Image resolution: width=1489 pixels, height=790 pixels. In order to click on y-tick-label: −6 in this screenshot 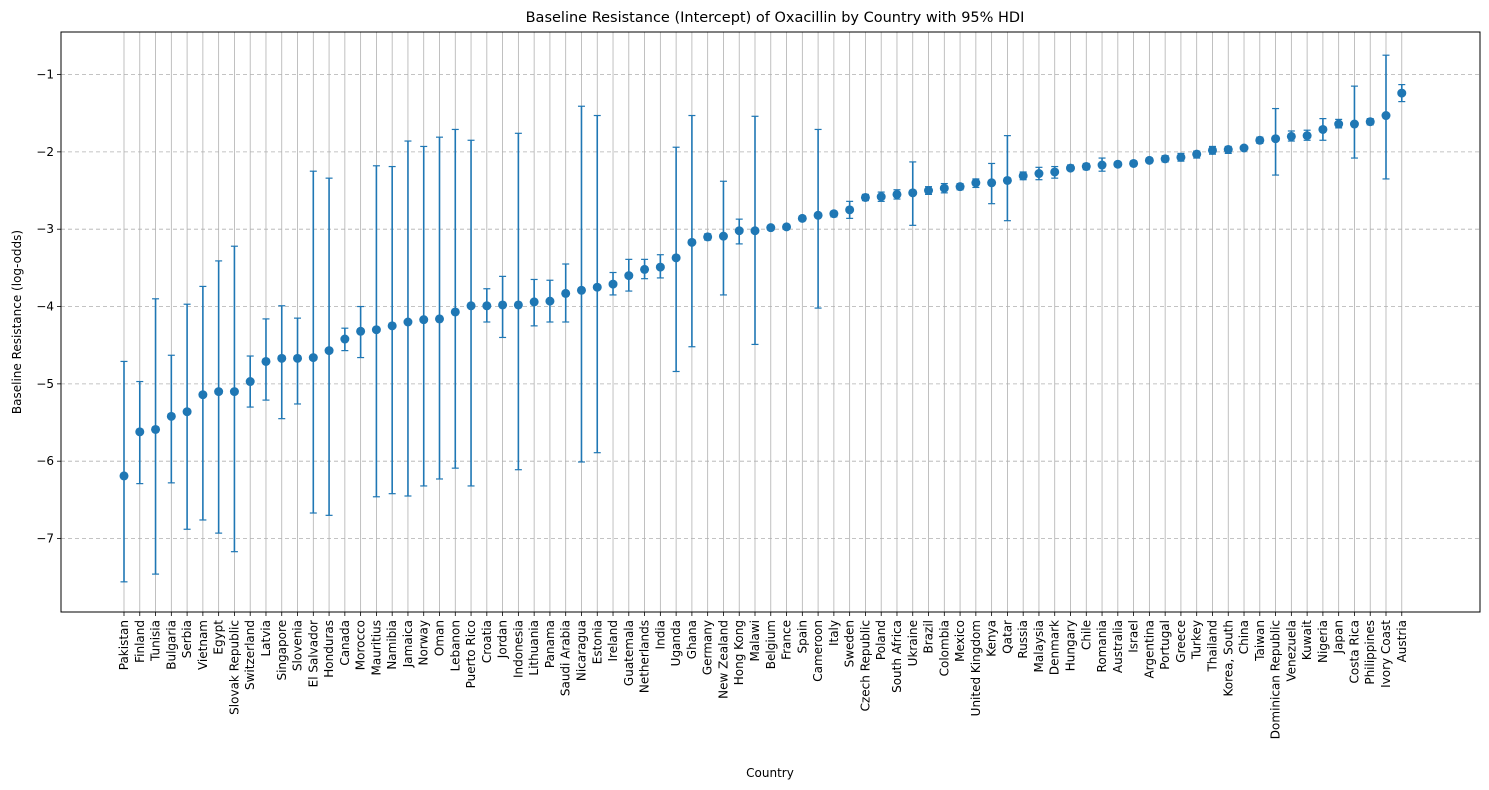, I will do `click(45, 461)`.